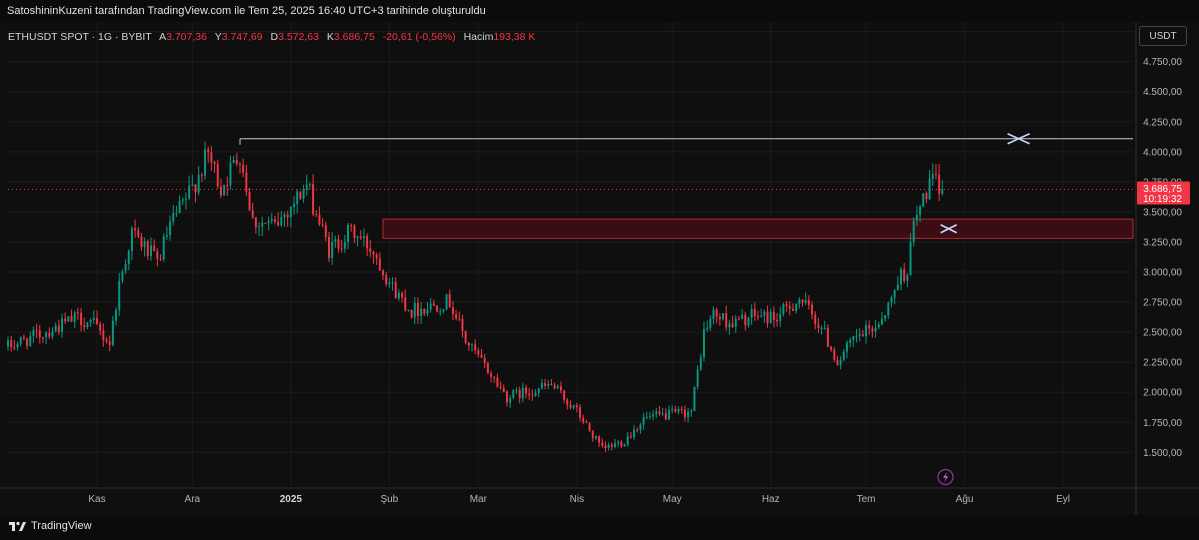 The height and width of the screenshot is (540, 1199). I want to click on price-tick-label: 1.750,00, so click(1162, 423).